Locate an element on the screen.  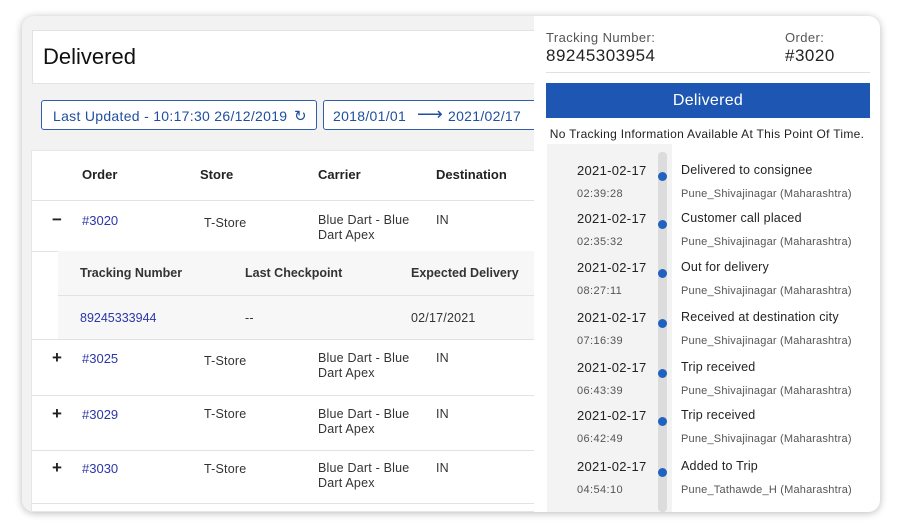
date-from: 2018/01/01 is located at coordinates (370, 116).